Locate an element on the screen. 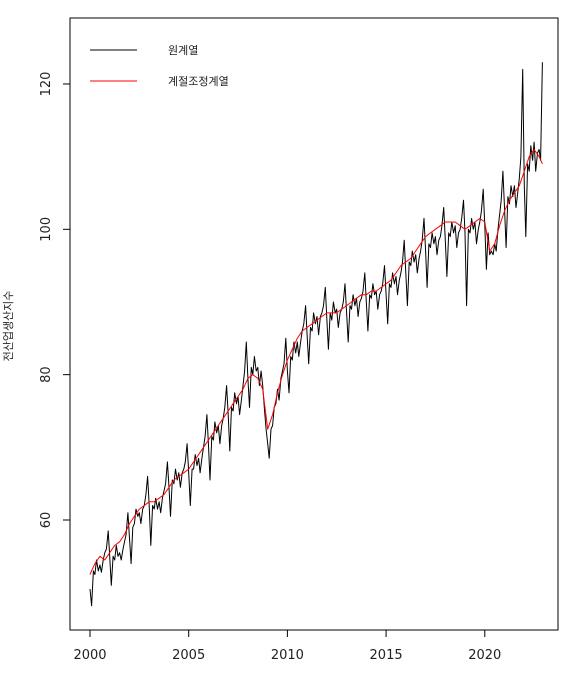 The image size is (576, 686). x-tick-label: 2000 is located at coordinates (89, 655).